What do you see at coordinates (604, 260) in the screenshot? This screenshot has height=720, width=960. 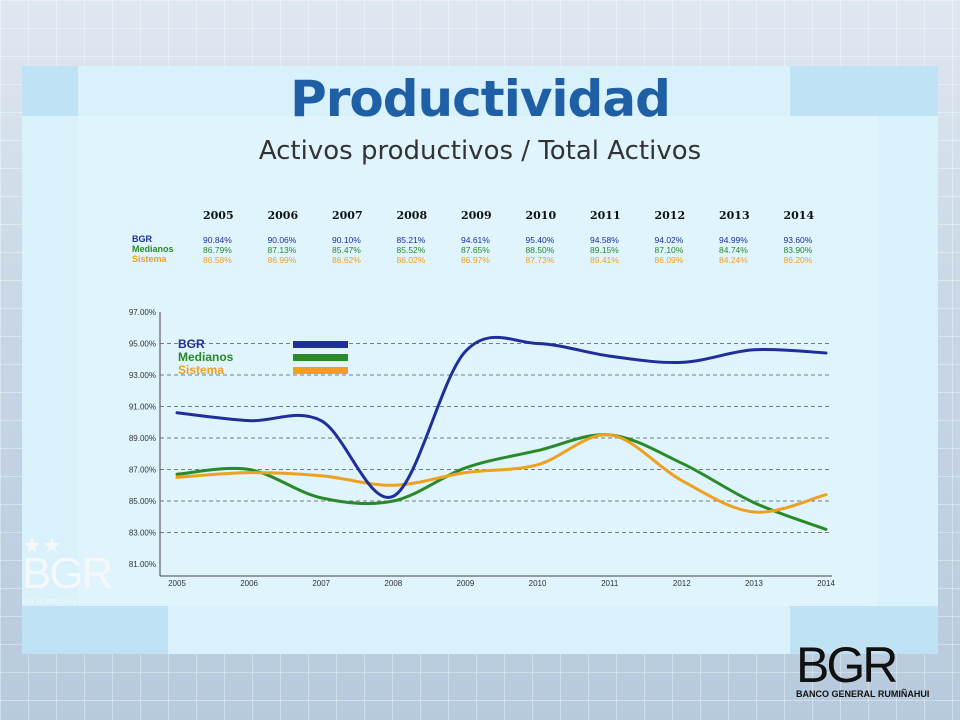 I see `table-cell: 89.41%` at bounding box center [604, 260].